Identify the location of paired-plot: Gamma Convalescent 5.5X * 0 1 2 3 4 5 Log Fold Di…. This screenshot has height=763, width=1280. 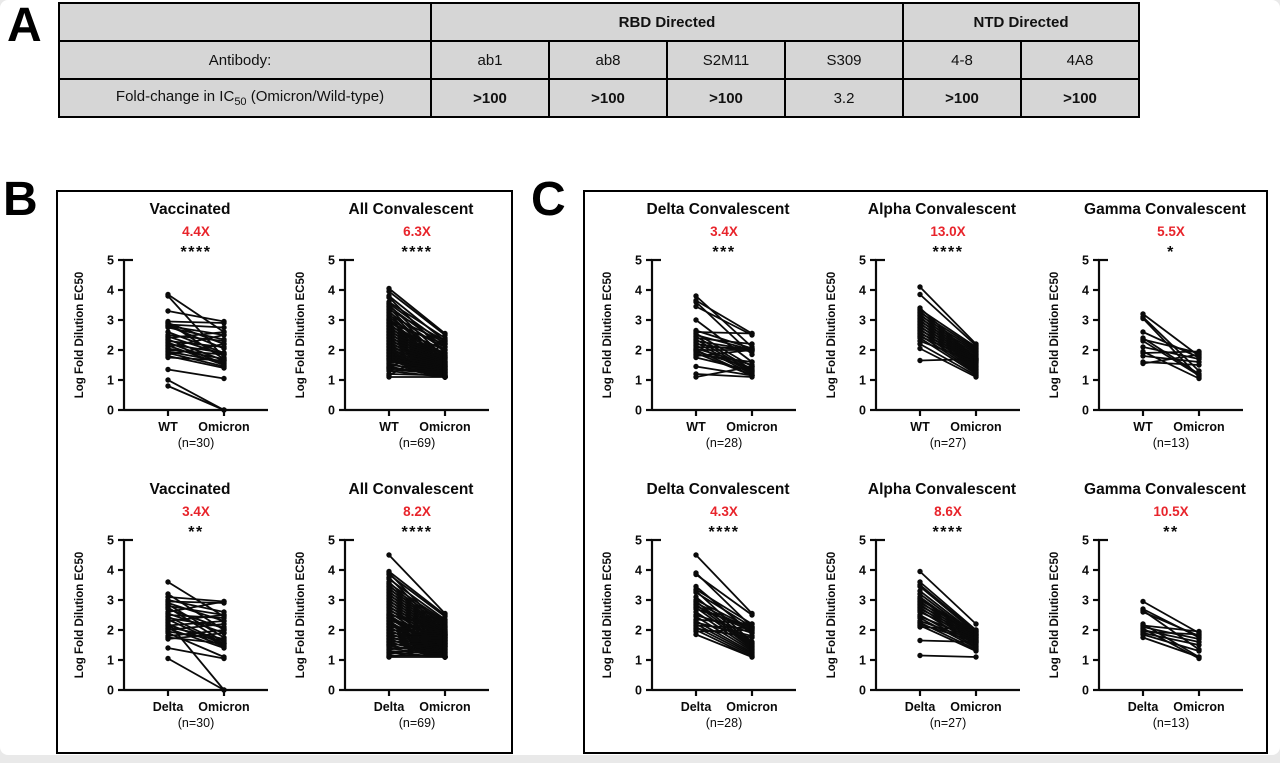
(1147, 325).